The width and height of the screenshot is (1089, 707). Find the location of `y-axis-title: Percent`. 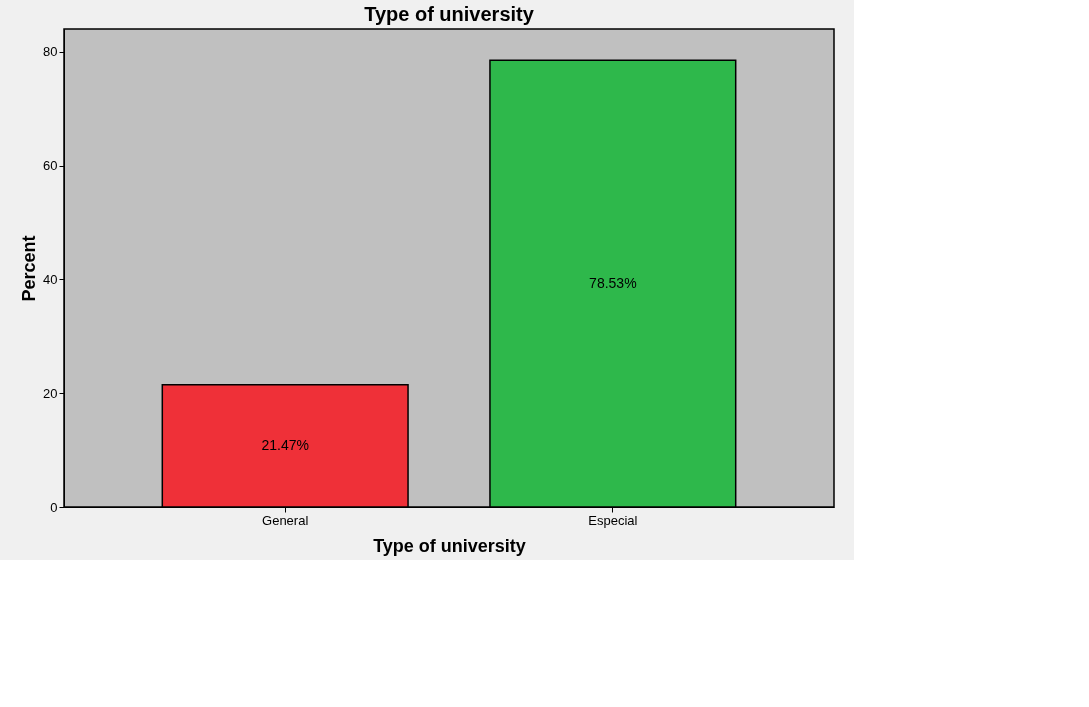

y-axis-title: Percent is located at coordinates (29, 268).